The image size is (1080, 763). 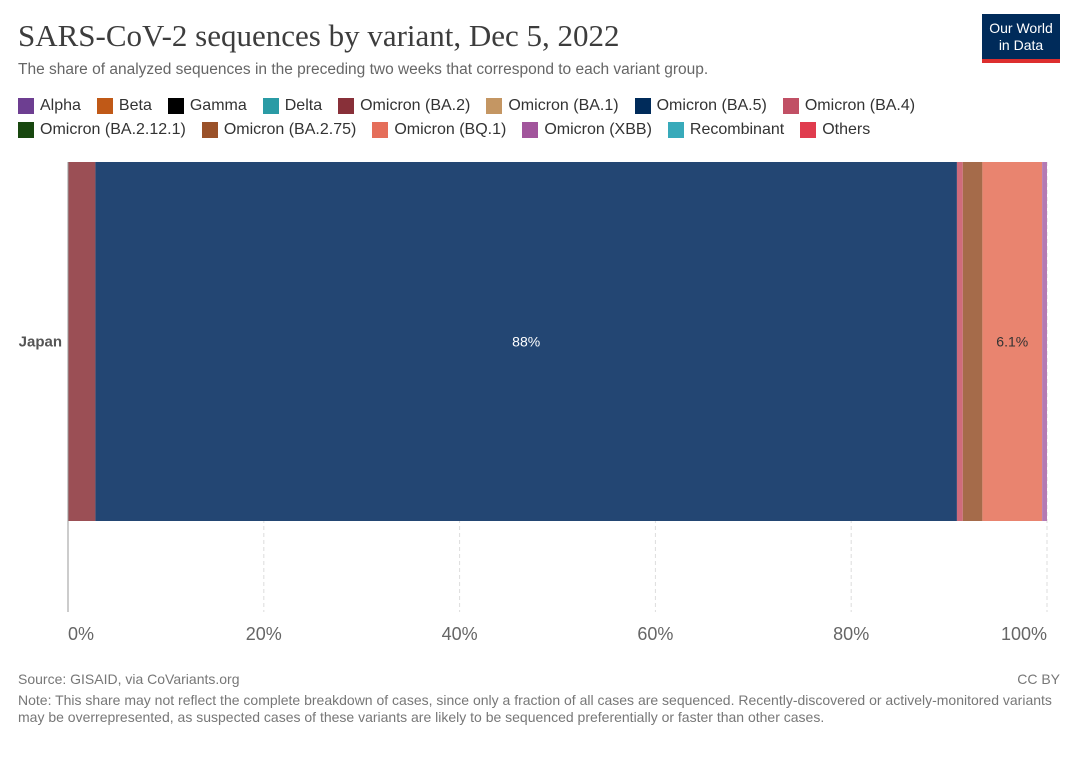 What do you see at coordinates (1024, 634) in the screenshot?
I see `x-tick-label: 100%` at bounding box center [1024, 634].